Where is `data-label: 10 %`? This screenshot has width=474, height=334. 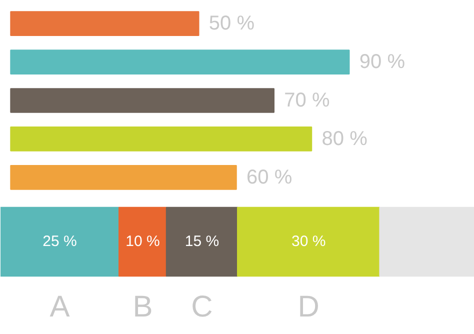 data-label: 10 % is located at coordinates (143, 241).